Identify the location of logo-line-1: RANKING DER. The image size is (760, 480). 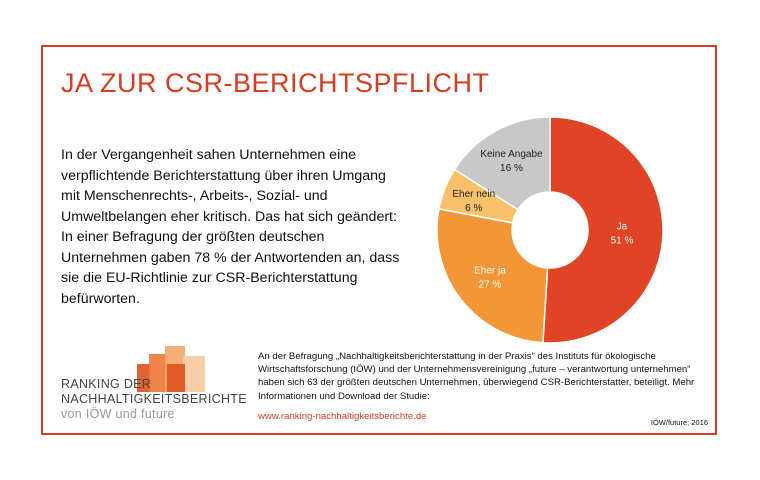
(106, 384).